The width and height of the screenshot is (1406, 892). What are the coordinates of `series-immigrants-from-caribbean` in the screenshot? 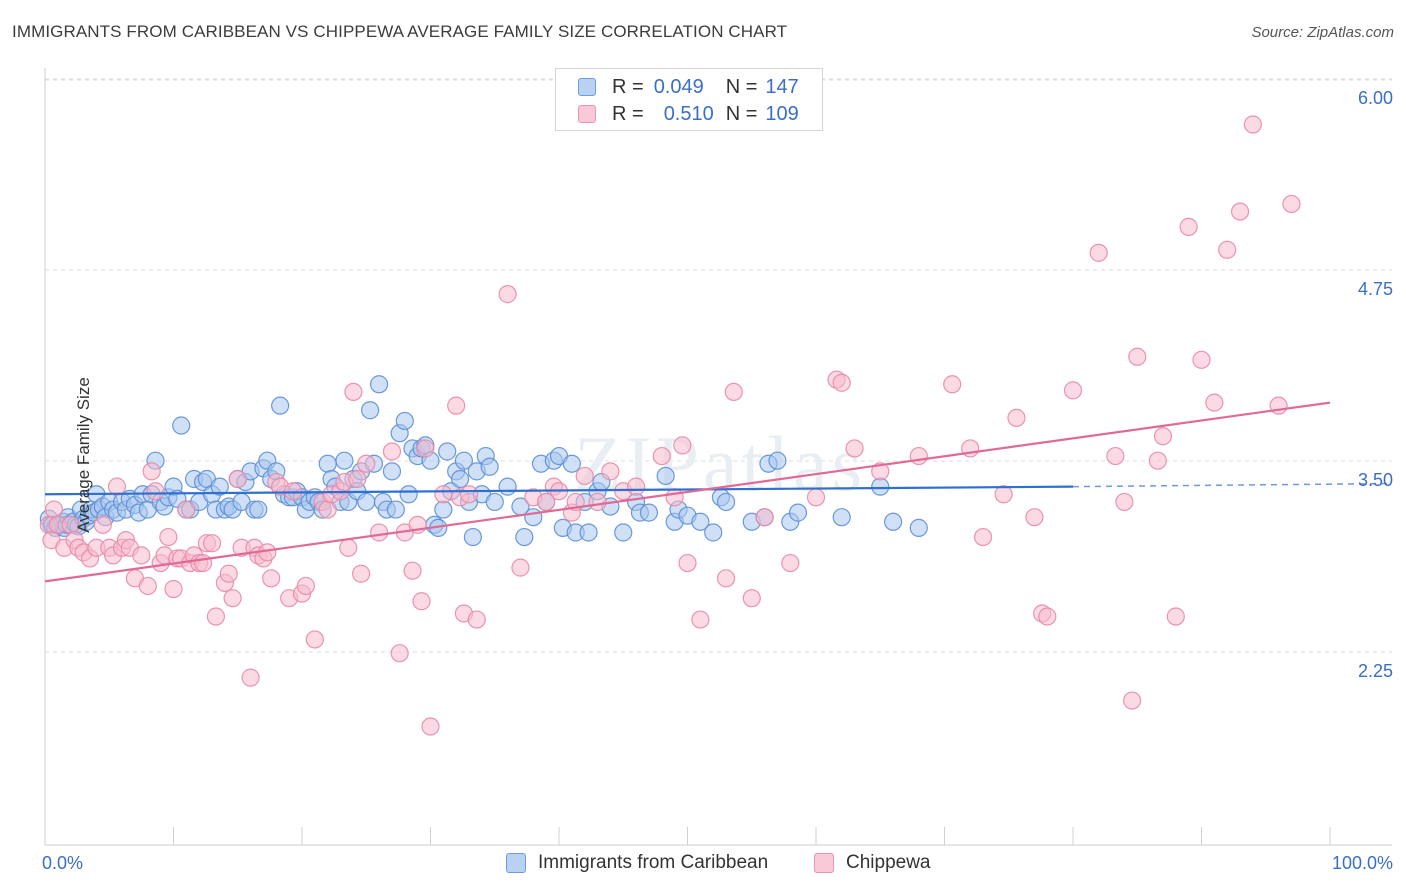 It's located at (483, 461).